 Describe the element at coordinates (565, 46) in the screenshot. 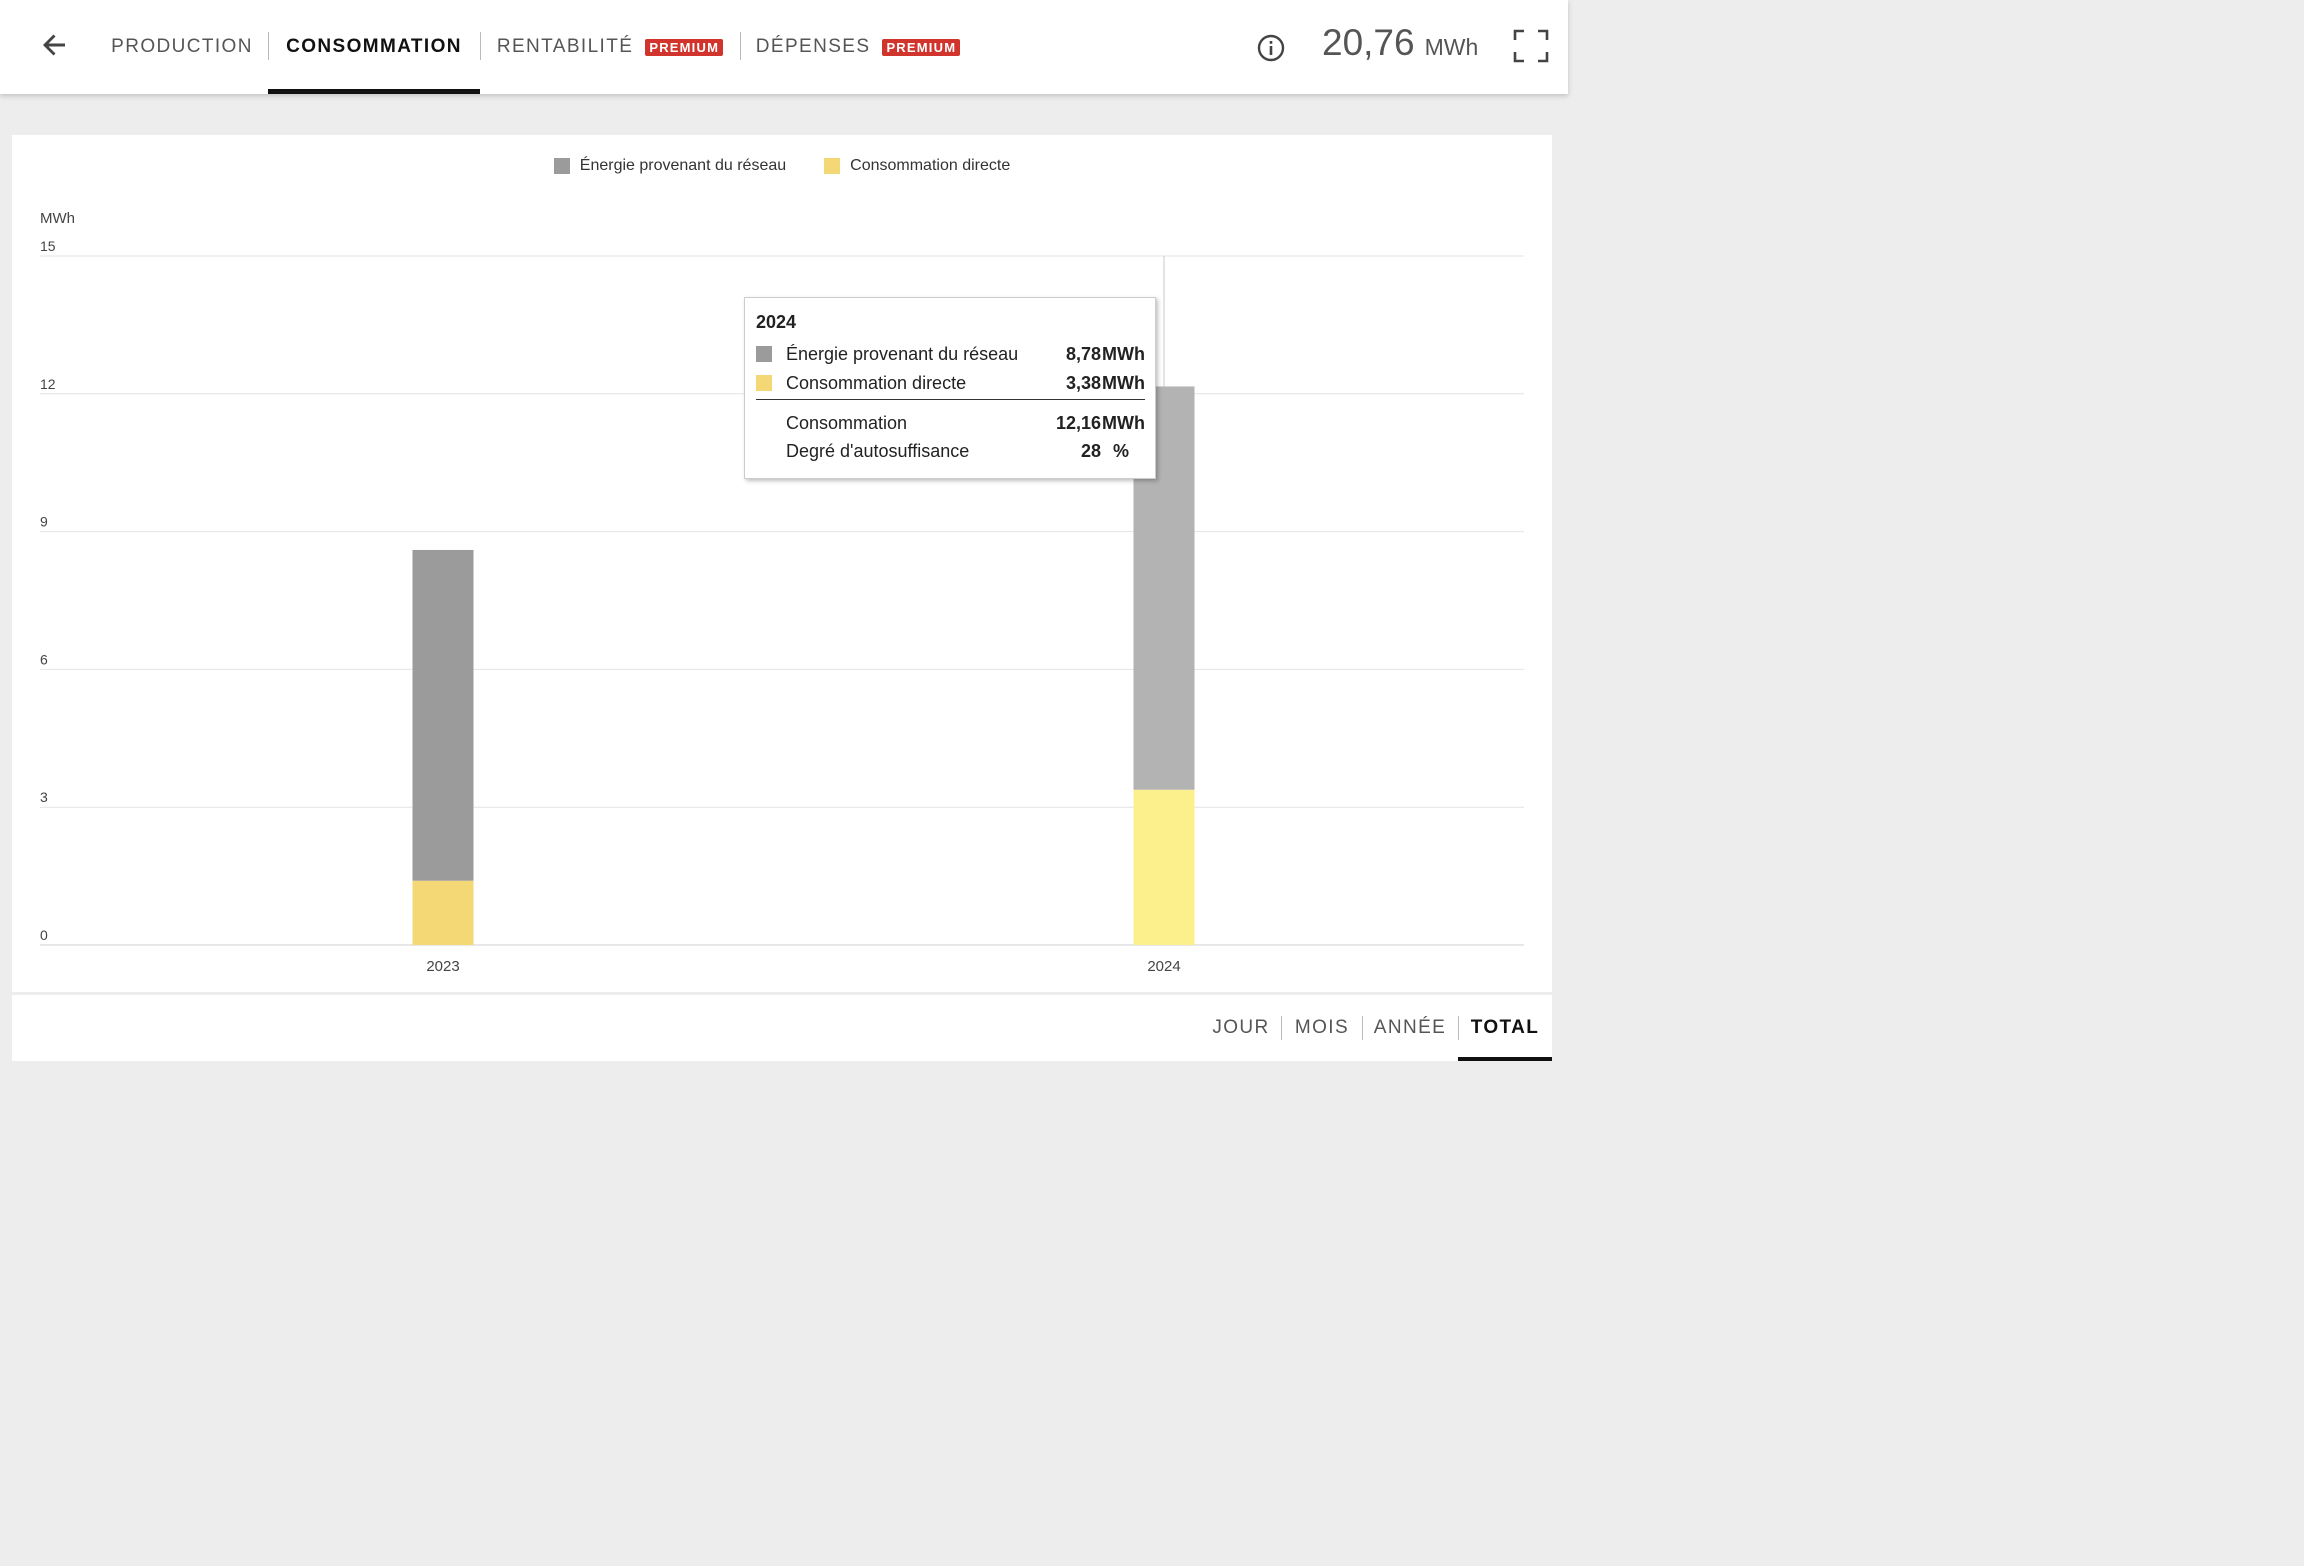

I see `tab-rentabilite-label: RENTABILITÉ` at that location.